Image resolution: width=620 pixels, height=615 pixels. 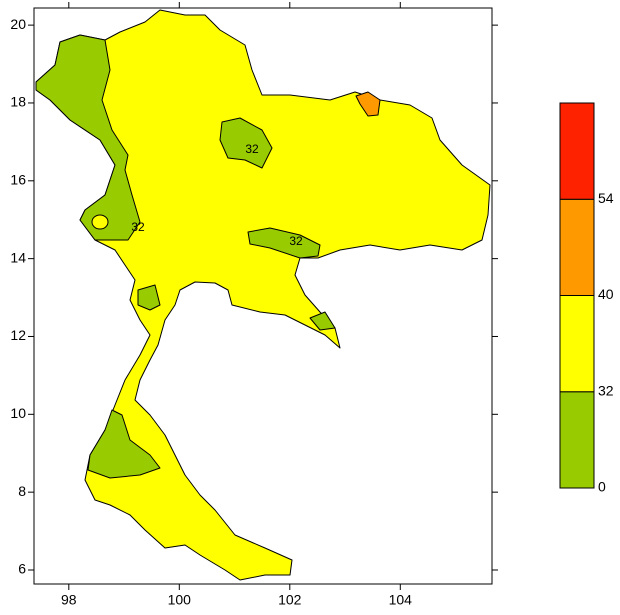 I want to click on colorbar-label: 0, so click(x=602, y=487).